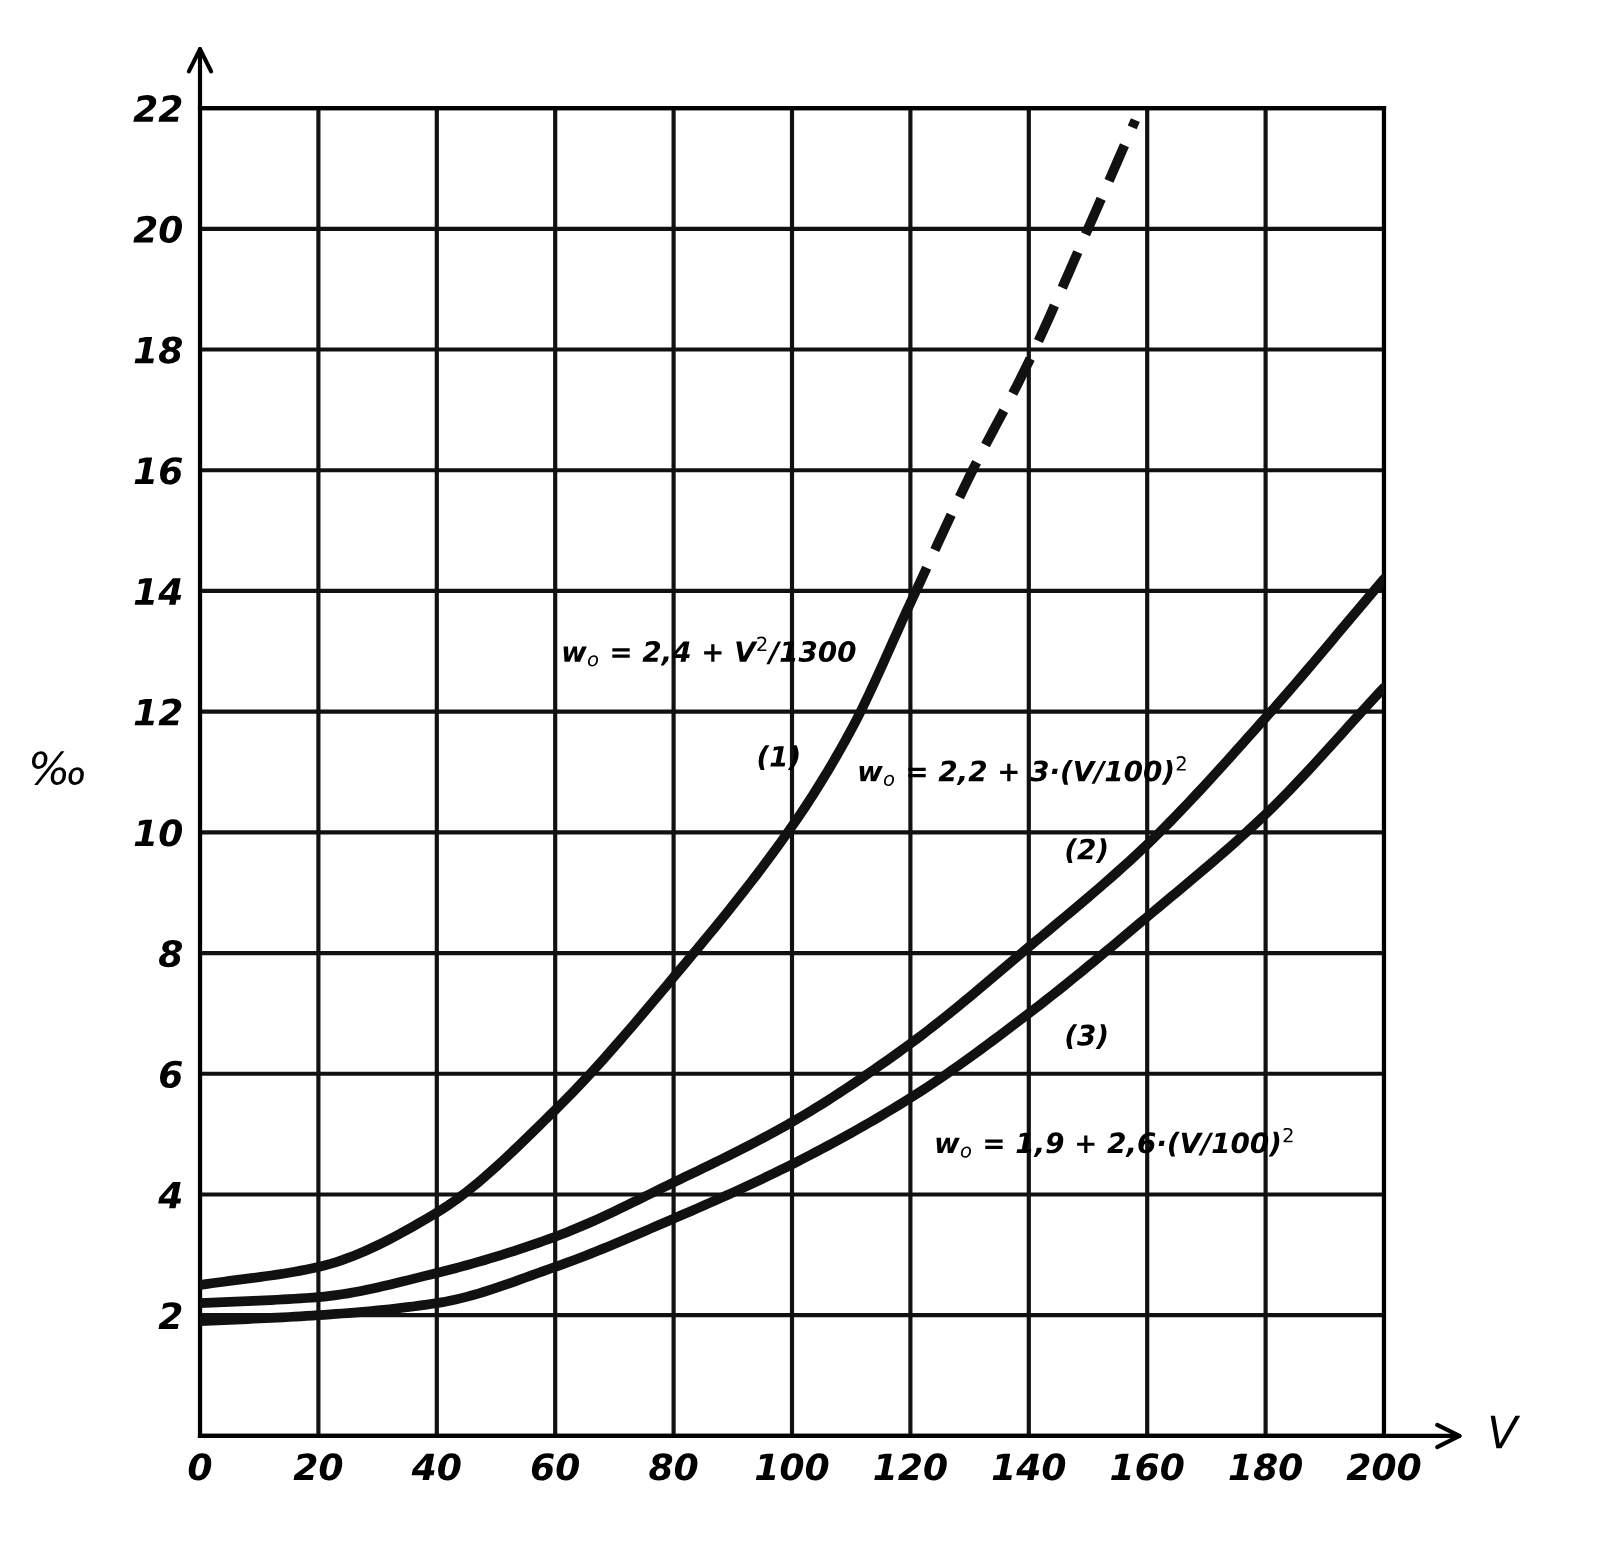 This screenshot has height=1544, width=1600. I want to click on x-tick-label: 200, so click(1383, 1467).